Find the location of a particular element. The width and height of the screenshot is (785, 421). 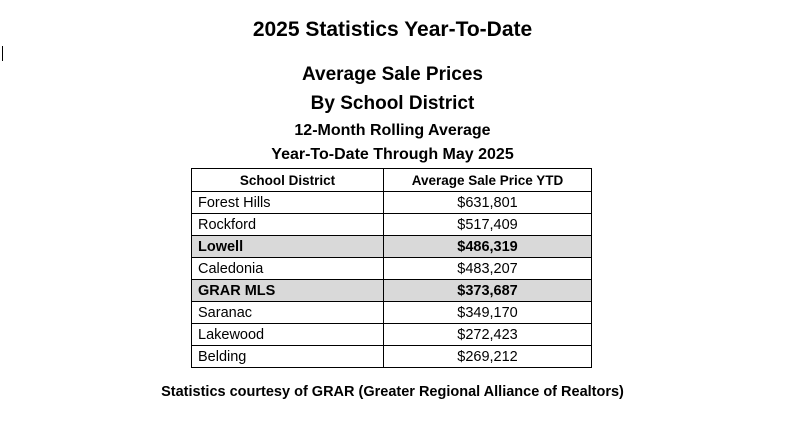

district-cell: Lowell is located at coordinates (287, 246).